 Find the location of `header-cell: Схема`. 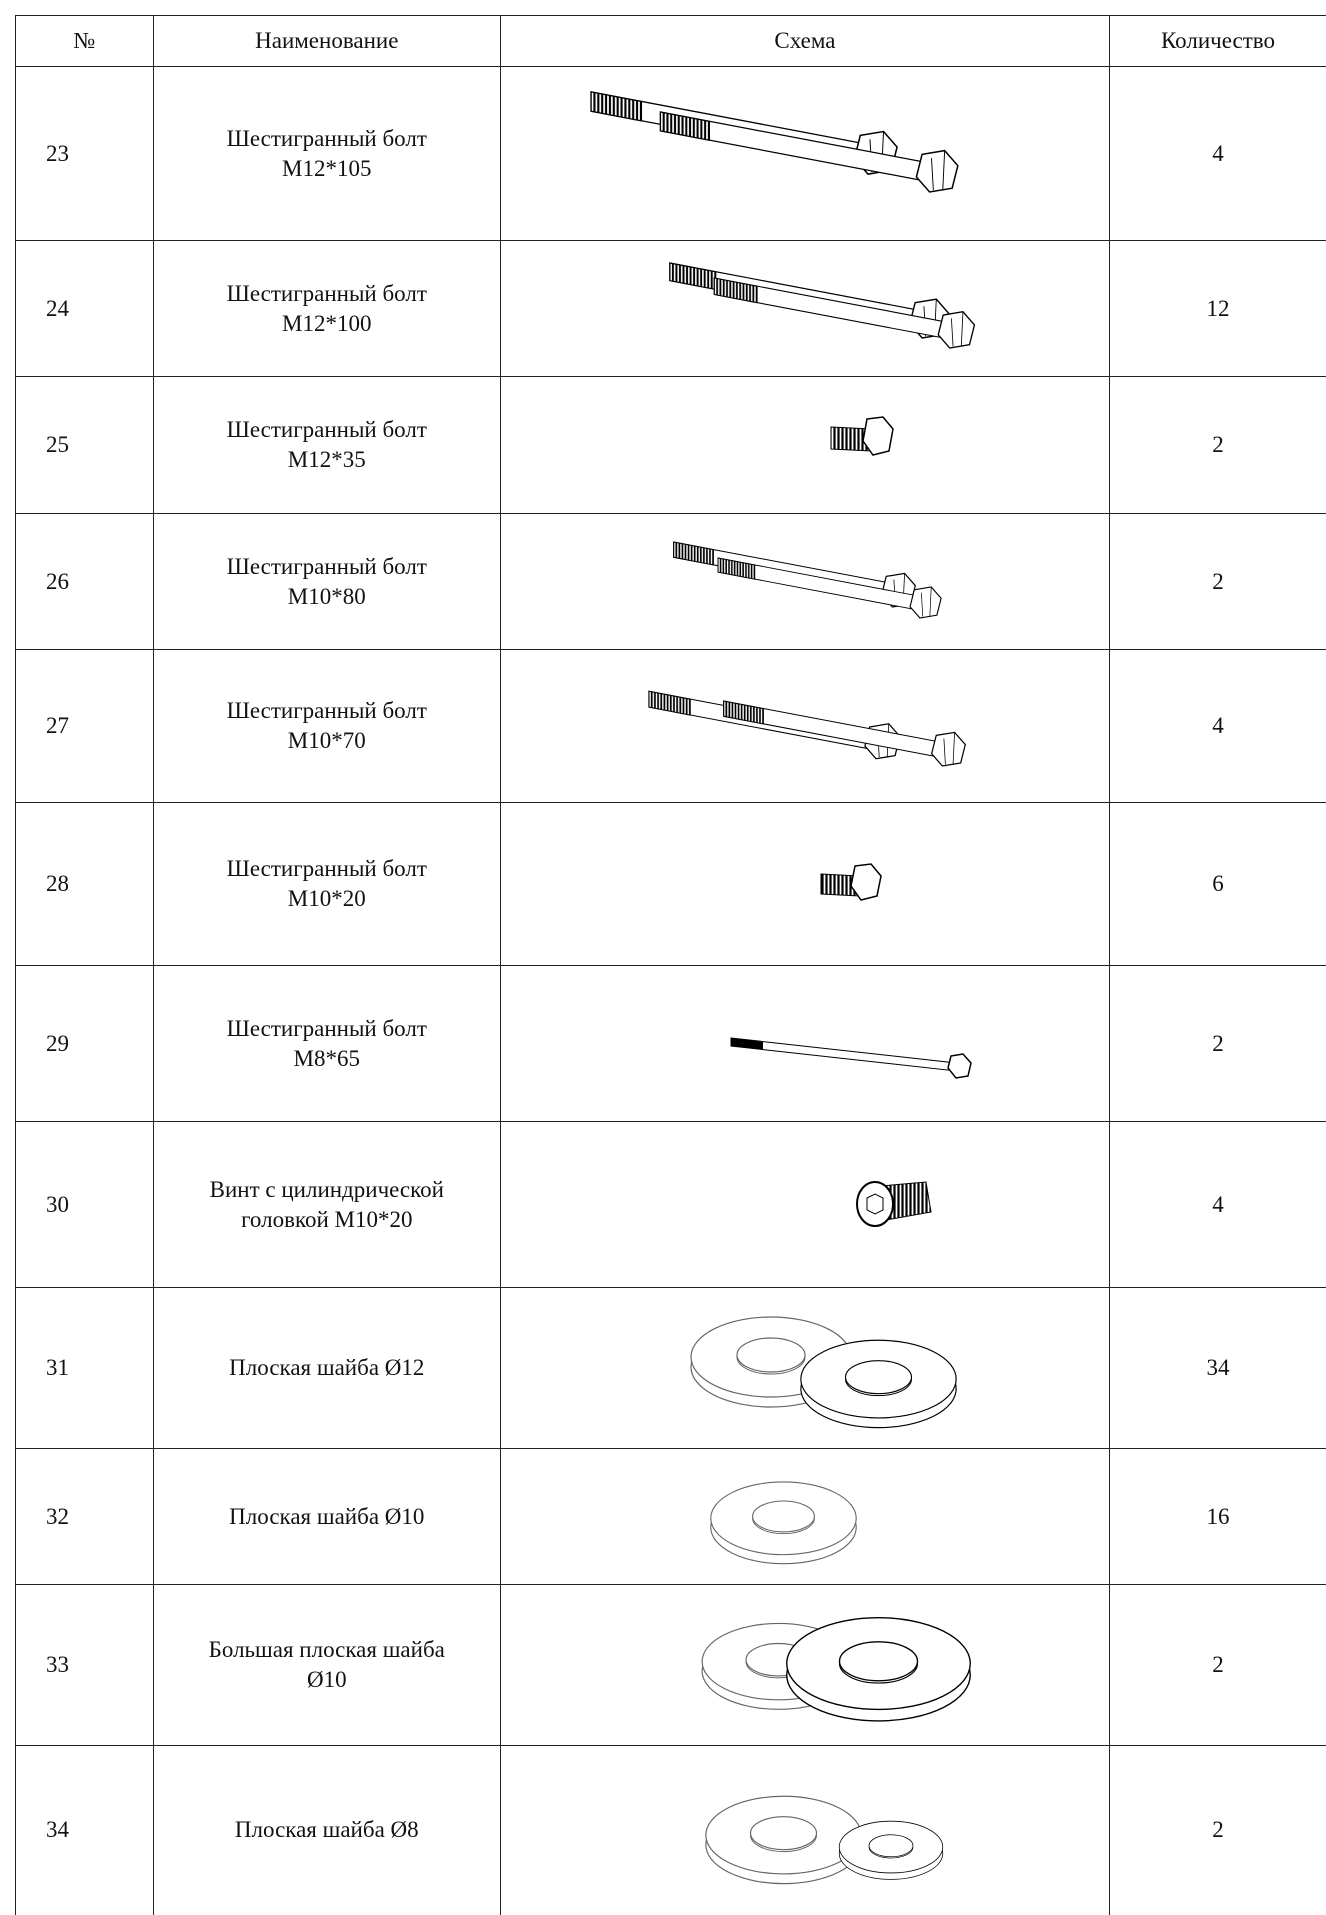

header-cell: Схема is located at coordinates (804, 41).